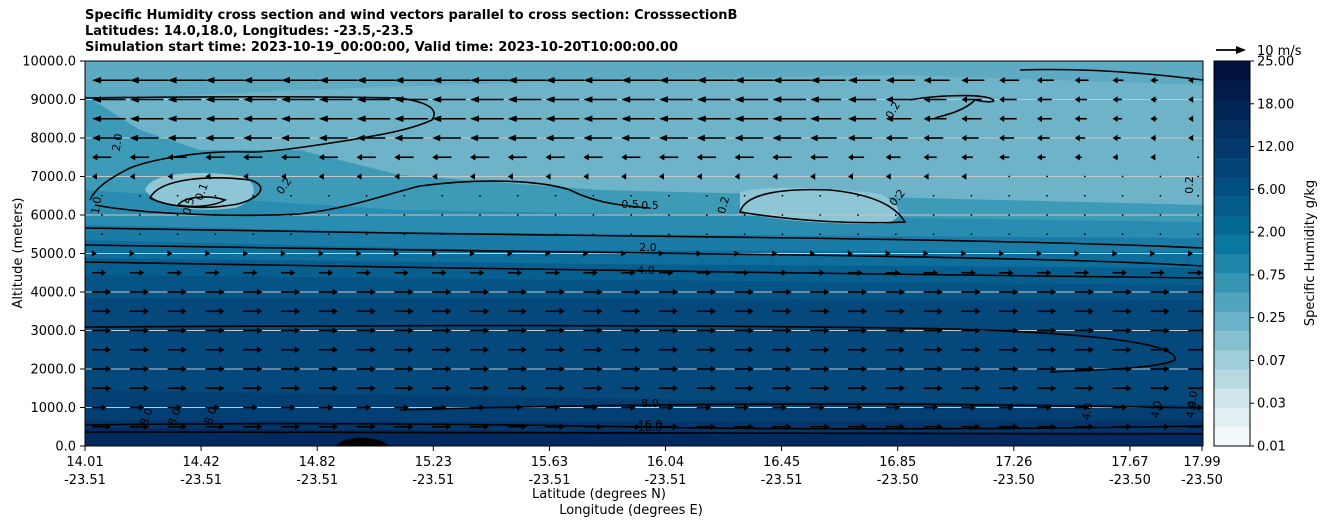  Describe the element at coordinates (362, 441) in the screenshot. I see `terrain-mask` at that location.